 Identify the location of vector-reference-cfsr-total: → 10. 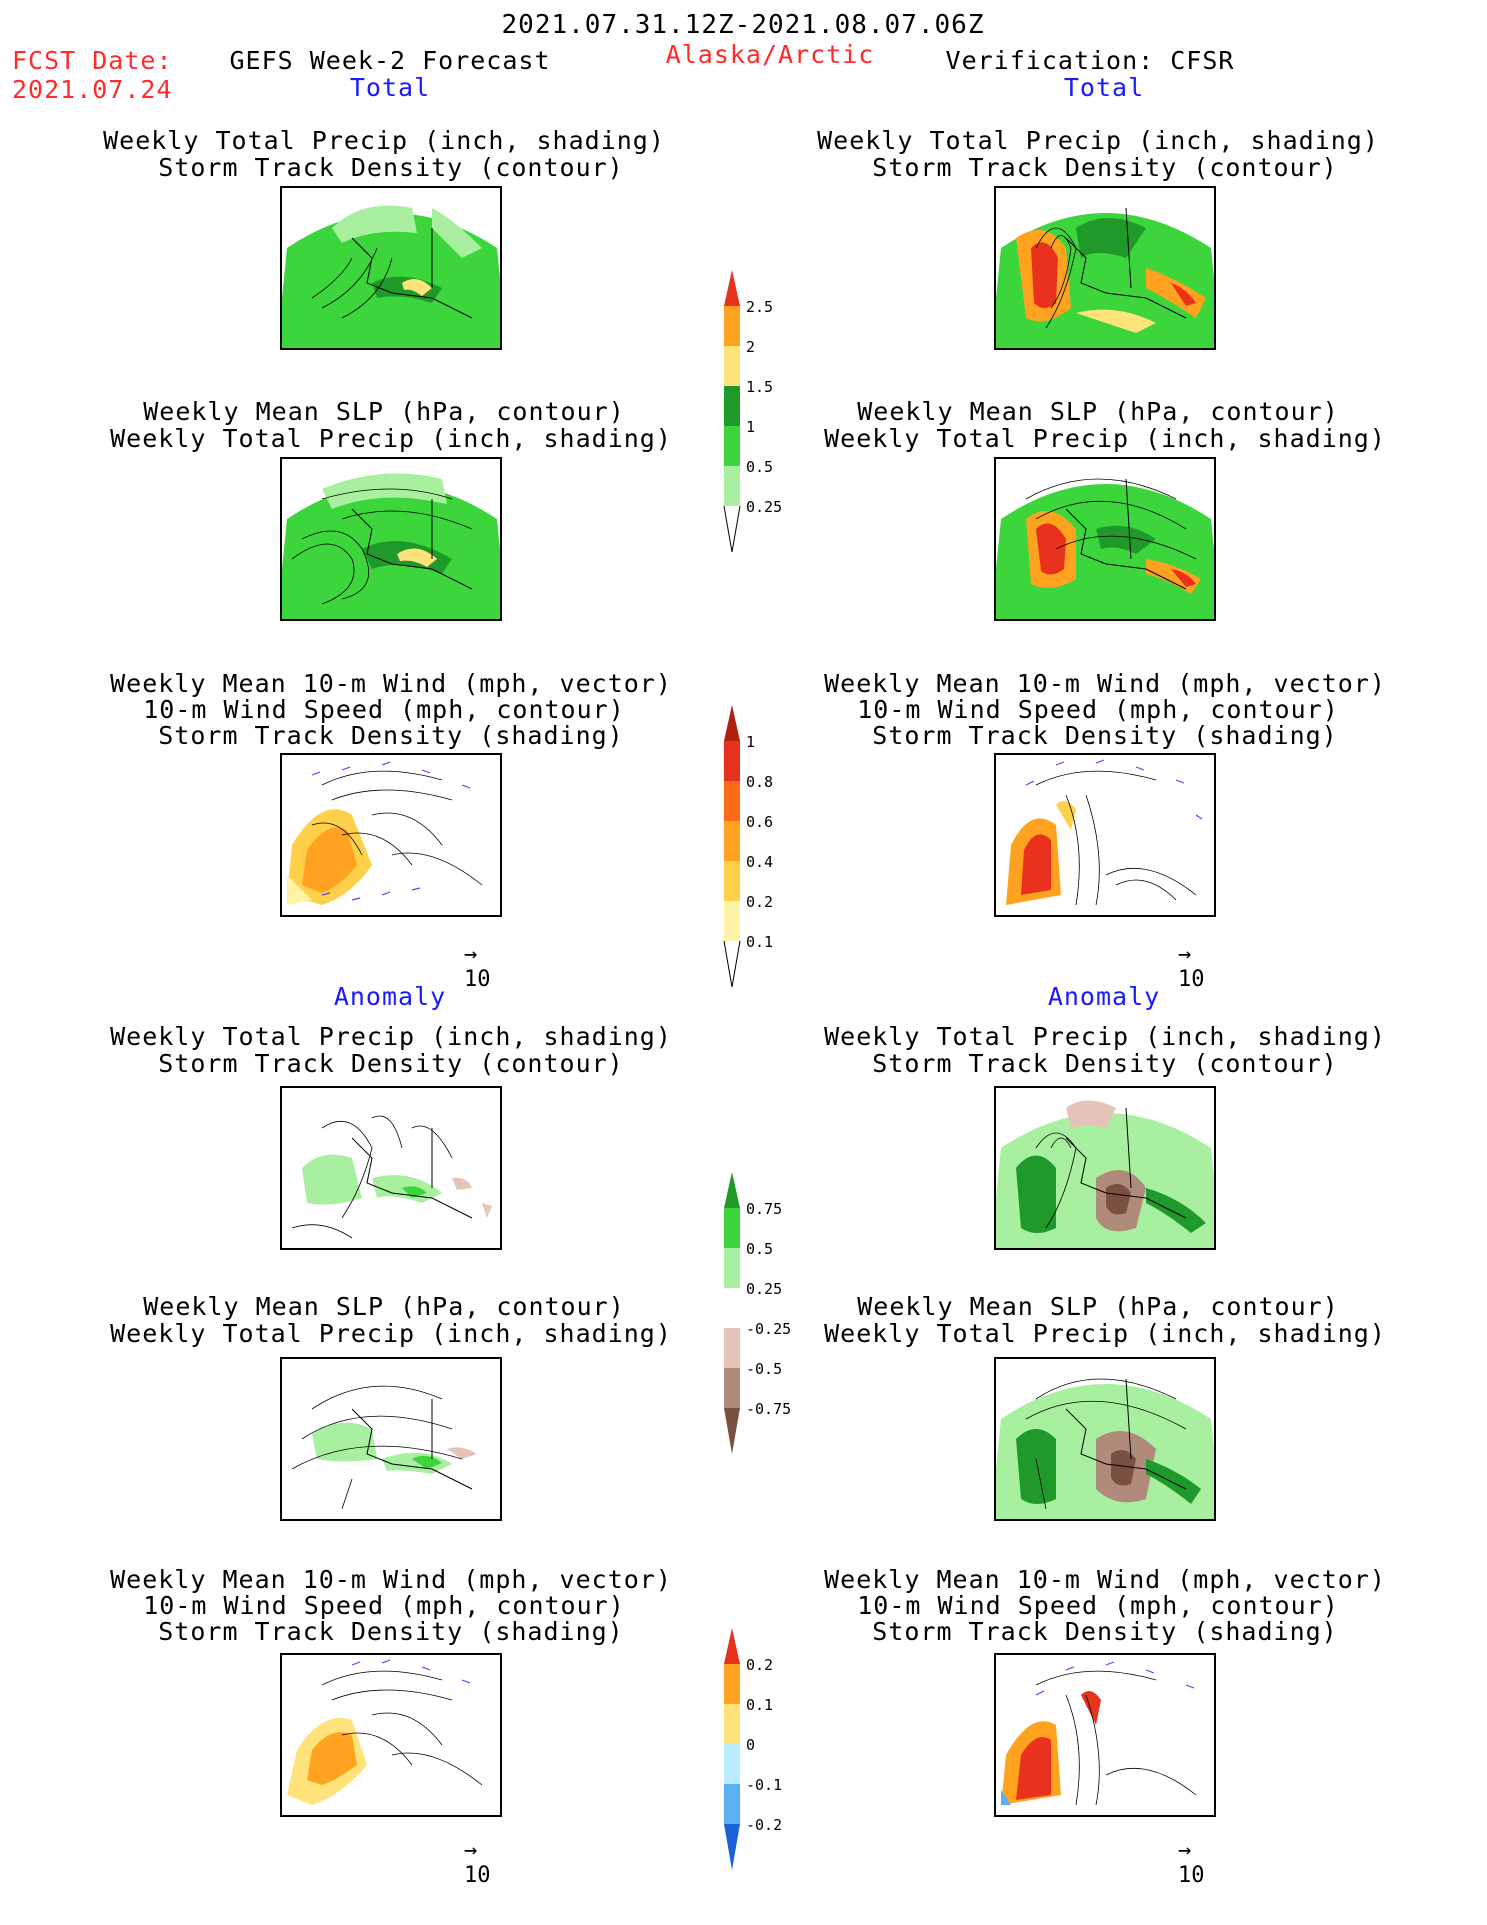
(1191, 967).